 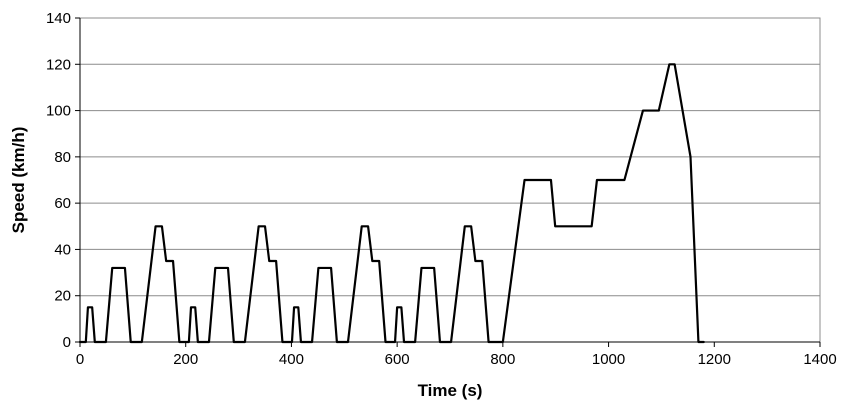 What do you see at coordinates (58, 18) in the screenshot?
I see `y-tick-label: 140` at bounding box center [58, 18].